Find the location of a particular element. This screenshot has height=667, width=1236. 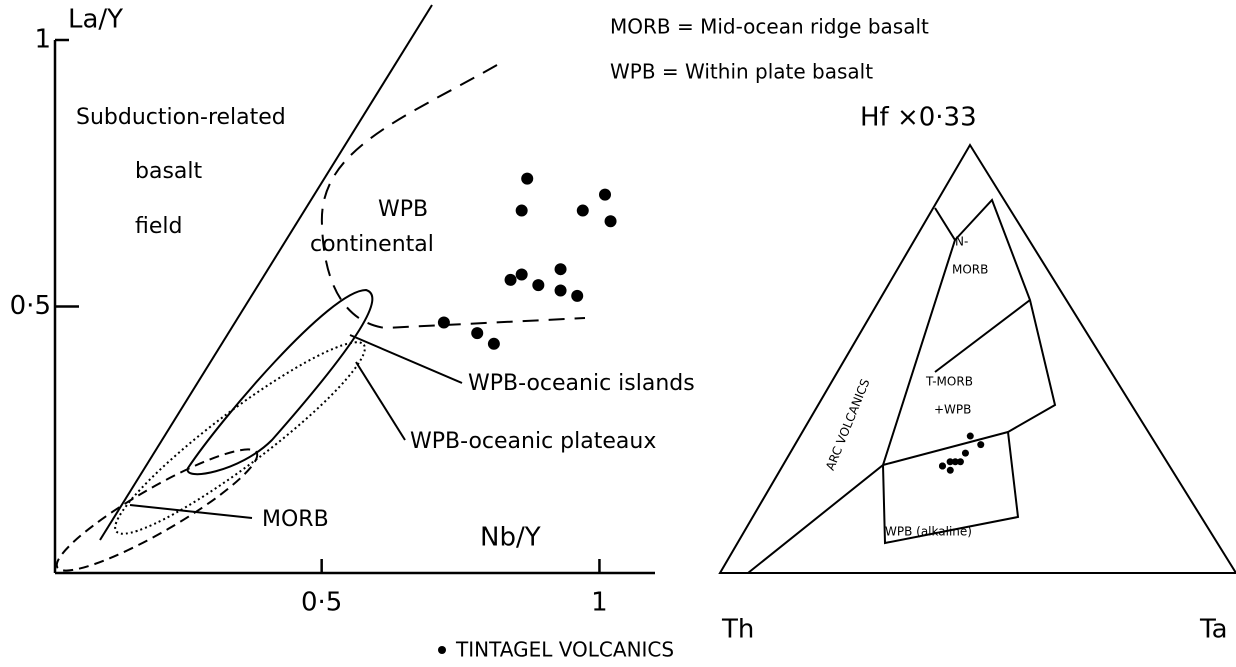

morb-outline is located at coordinates (157, 510).